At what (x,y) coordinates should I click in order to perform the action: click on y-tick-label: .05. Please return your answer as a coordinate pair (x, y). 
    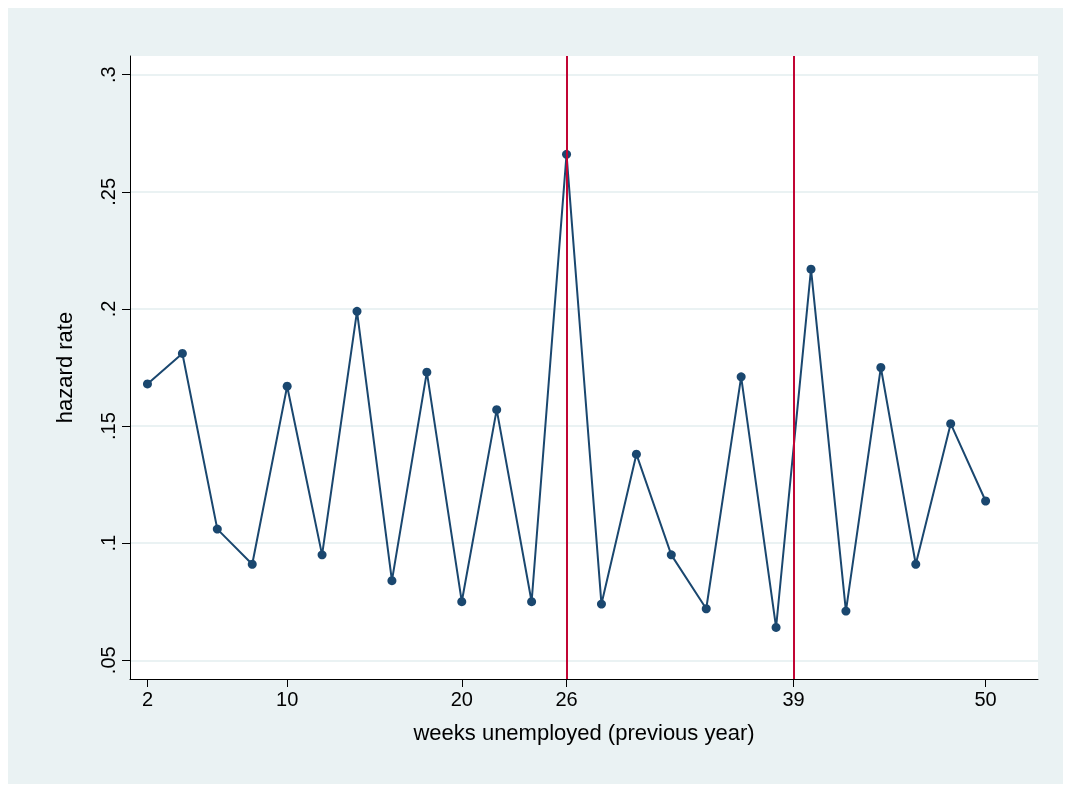
    Looking at the image, I should click on (108, 660).